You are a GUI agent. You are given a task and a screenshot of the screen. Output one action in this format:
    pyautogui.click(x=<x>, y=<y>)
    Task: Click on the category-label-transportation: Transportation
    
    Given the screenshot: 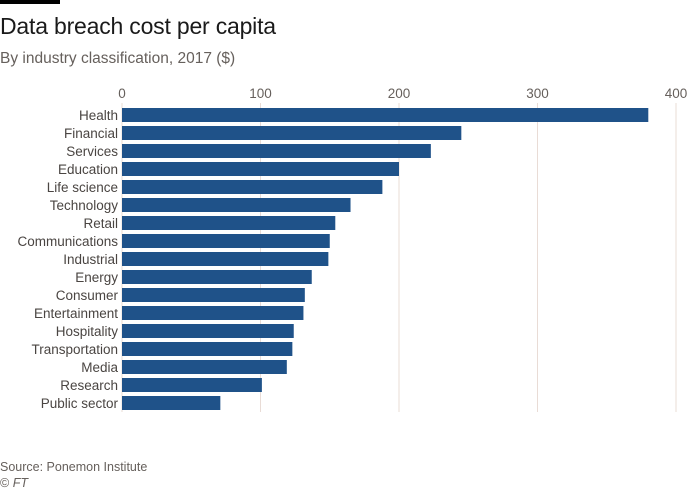 What is the action you would take?
    pyautogui.click(x=74, y=349)
    